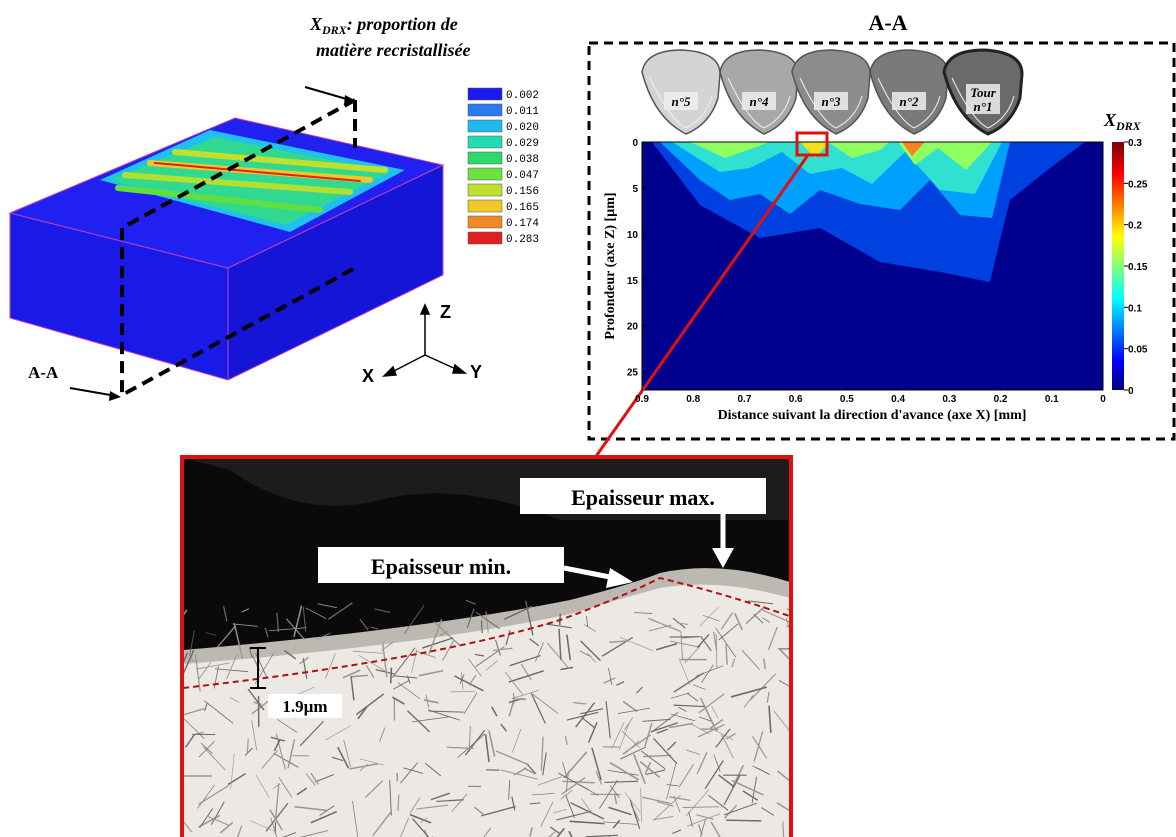 Image resolution: width=1176 pixels, height=837 pixels. What do you see at coordinates (633, 281) in the screenshot?
I see `y-tick-label: 15` at bounding box center [633, 281].